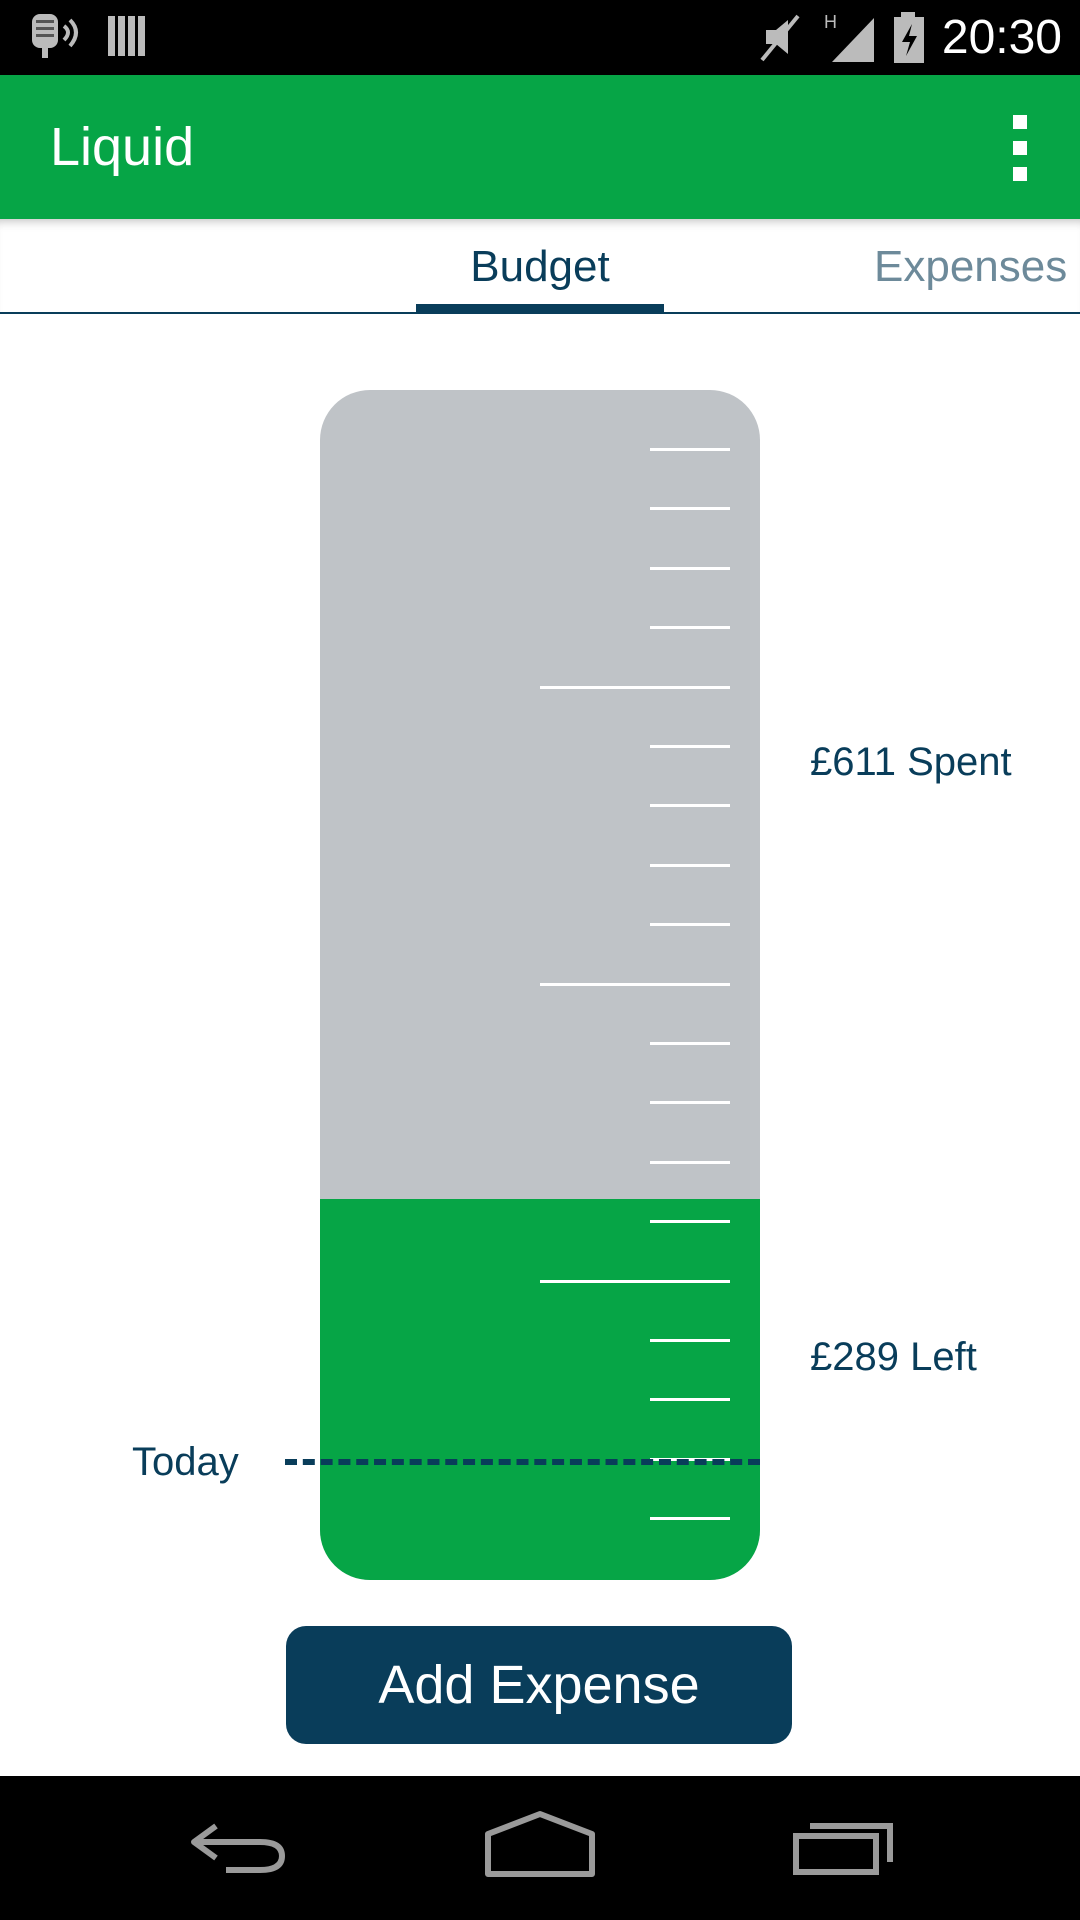 Image resolution: width=1080 pixels, height=1920 pixels. What do you see at coordinates (539, 1685) in the screenshot?
I see `add-expense-button: Add Expense` at bounding box center [539, 1685].